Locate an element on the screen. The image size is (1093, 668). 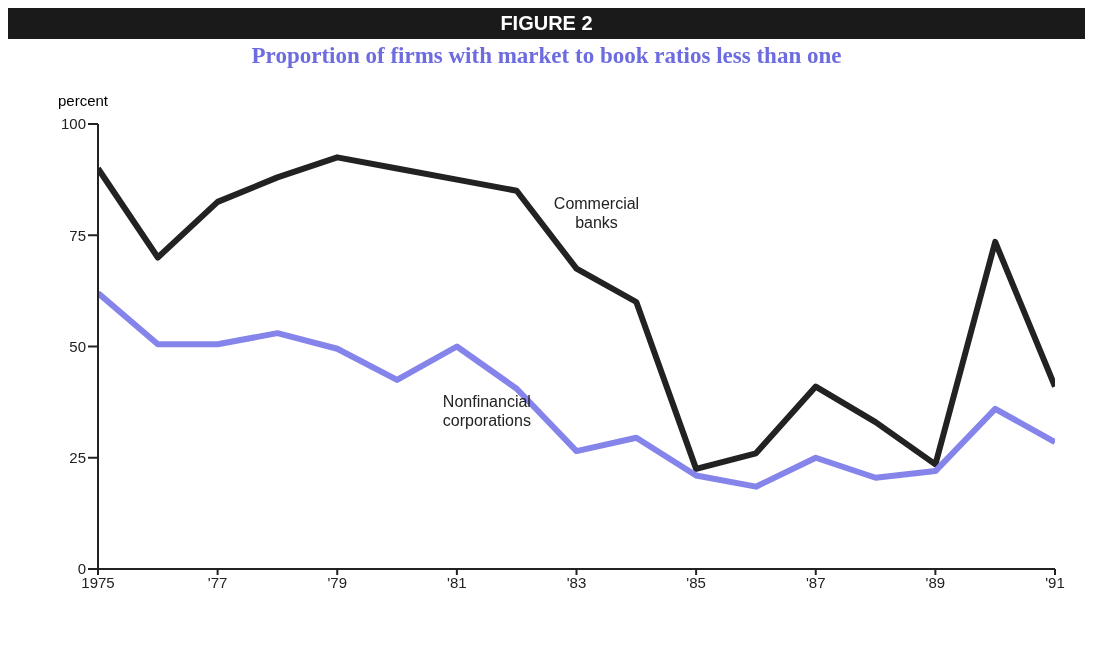
x-tick-label: '79 is located at coordinates (337, 582).